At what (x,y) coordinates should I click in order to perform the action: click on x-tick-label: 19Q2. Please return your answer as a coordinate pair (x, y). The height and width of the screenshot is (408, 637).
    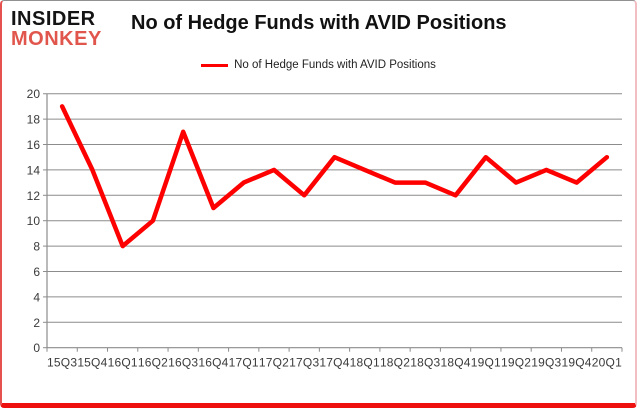
    Looking at the image, I should click on (516, 363).